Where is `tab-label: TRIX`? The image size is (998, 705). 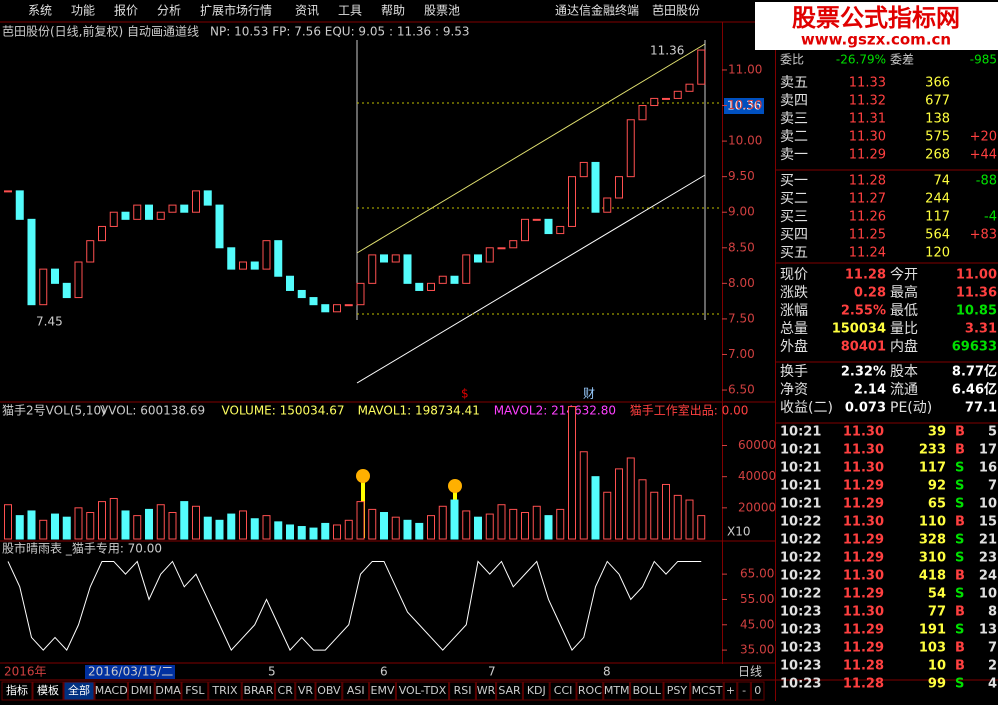 tab-label: TRIX is located at coordinates (224, 690).